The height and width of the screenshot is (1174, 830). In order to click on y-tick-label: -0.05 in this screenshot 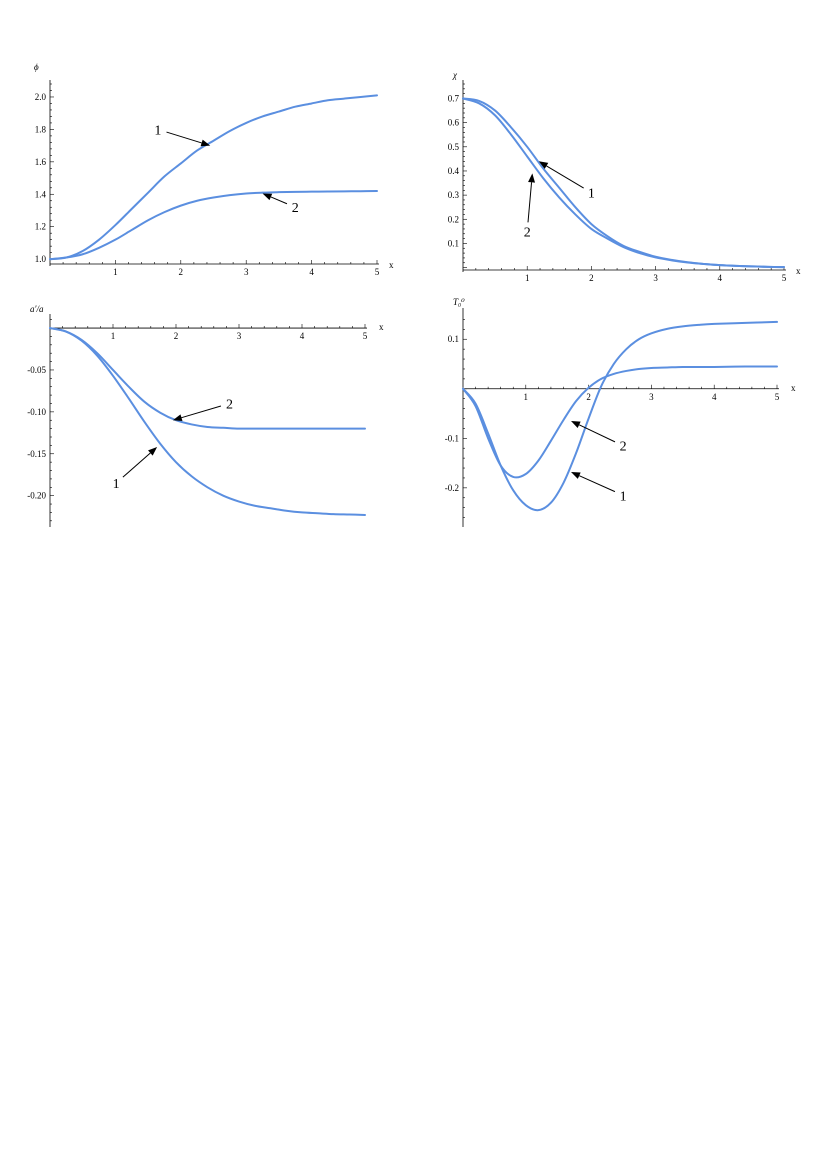, I will do `click(36, 370)`.